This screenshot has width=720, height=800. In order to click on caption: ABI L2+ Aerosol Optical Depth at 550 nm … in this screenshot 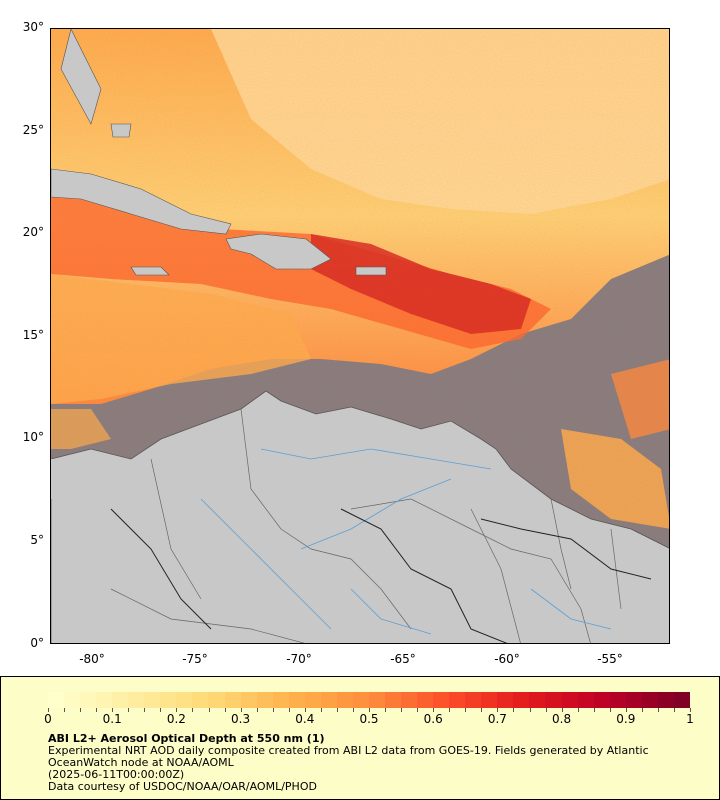, I will do `click(378, 763)`.